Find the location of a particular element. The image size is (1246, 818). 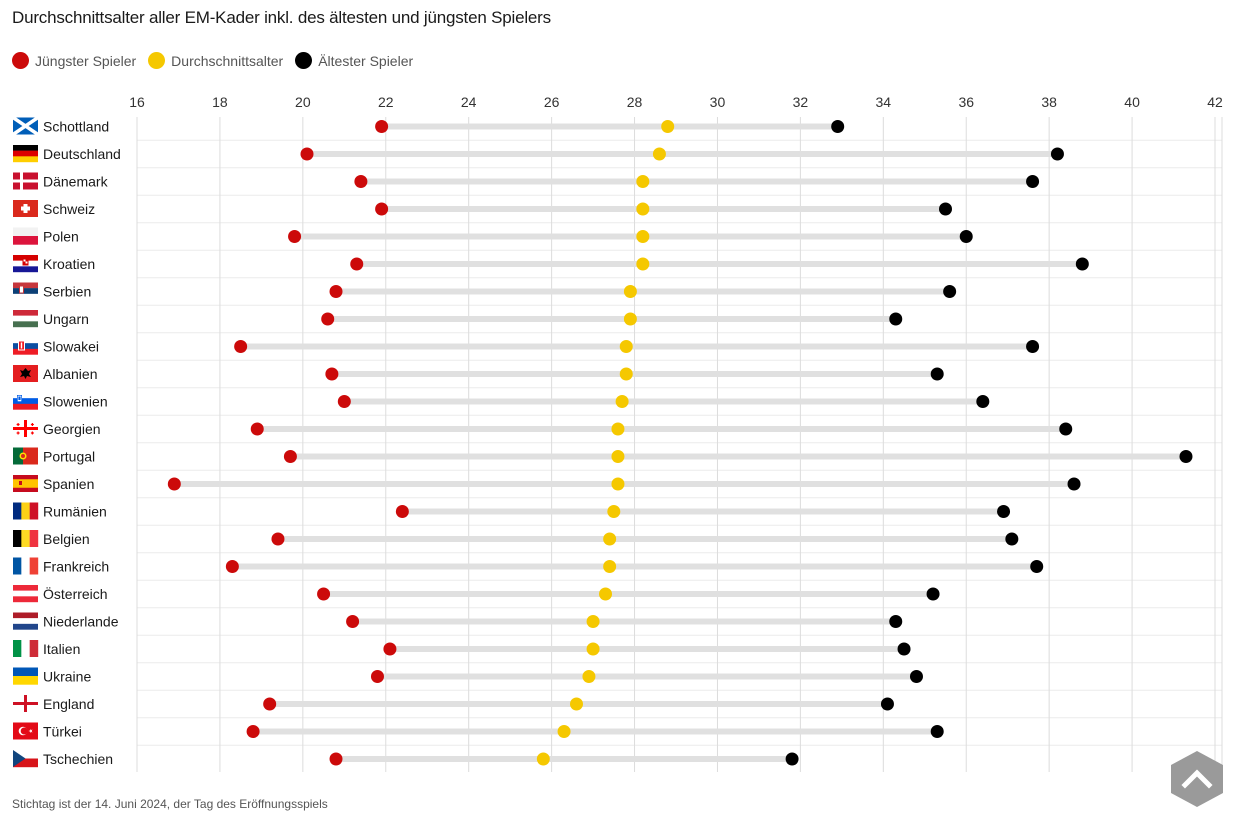

country-label: Deutschland is located at coordinates (82, 154).